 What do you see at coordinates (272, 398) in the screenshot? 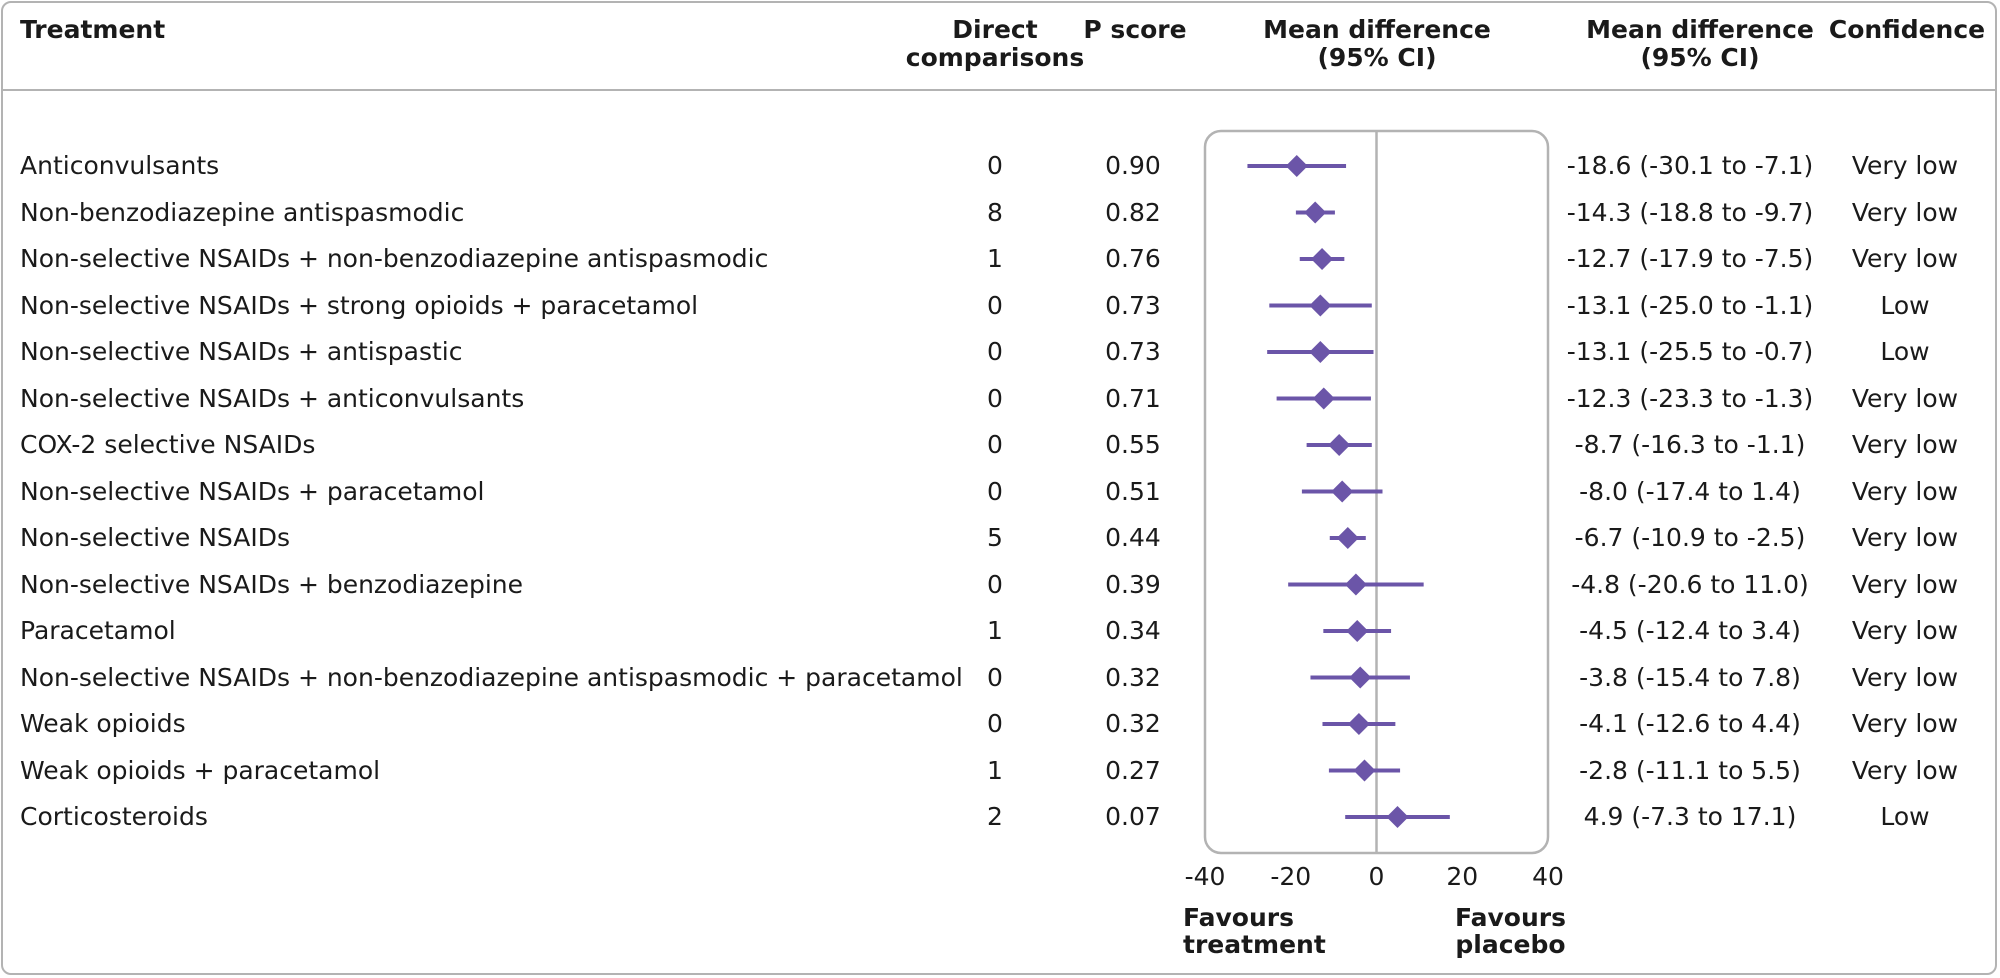
I see `treatment-name: Non-selective NSAIDs + anticonvulsants` at bounding box center [272, 398].